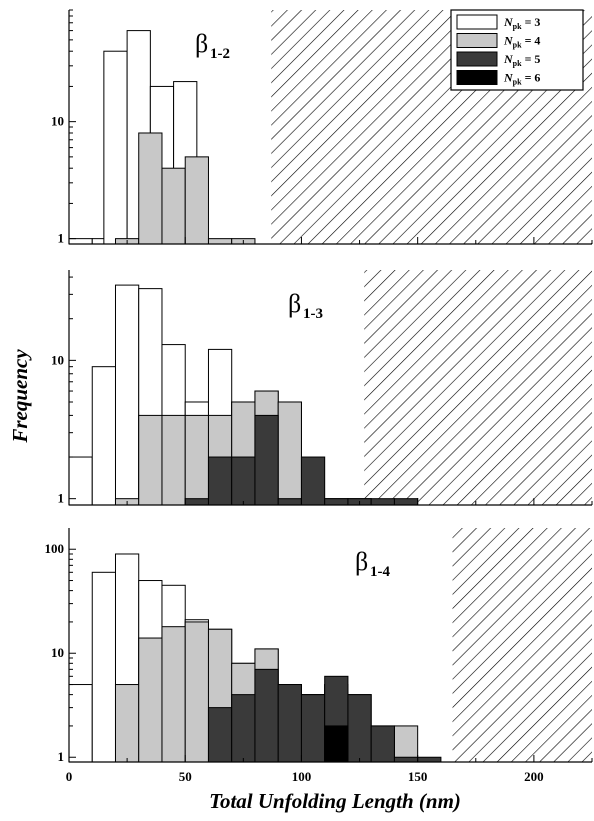  I want to click on legend-label: Npk = 5, so click(521, 60).